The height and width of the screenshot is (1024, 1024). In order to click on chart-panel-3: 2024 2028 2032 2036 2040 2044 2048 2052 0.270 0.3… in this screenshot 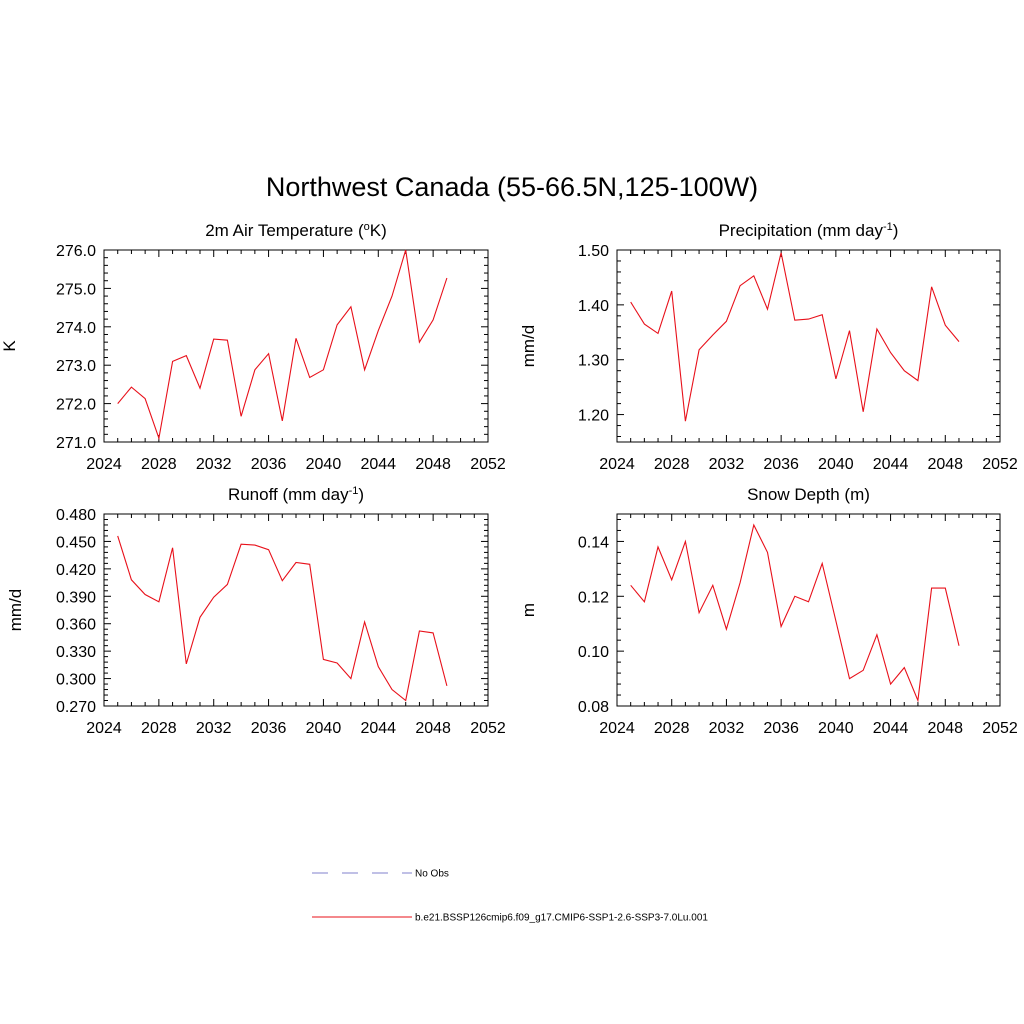, I will do `click(256, 611)`.